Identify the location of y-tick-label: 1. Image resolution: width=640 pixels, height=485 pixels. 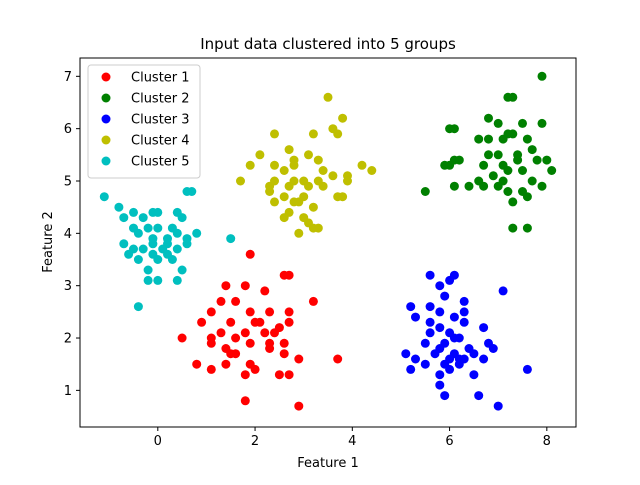
(68, 391).